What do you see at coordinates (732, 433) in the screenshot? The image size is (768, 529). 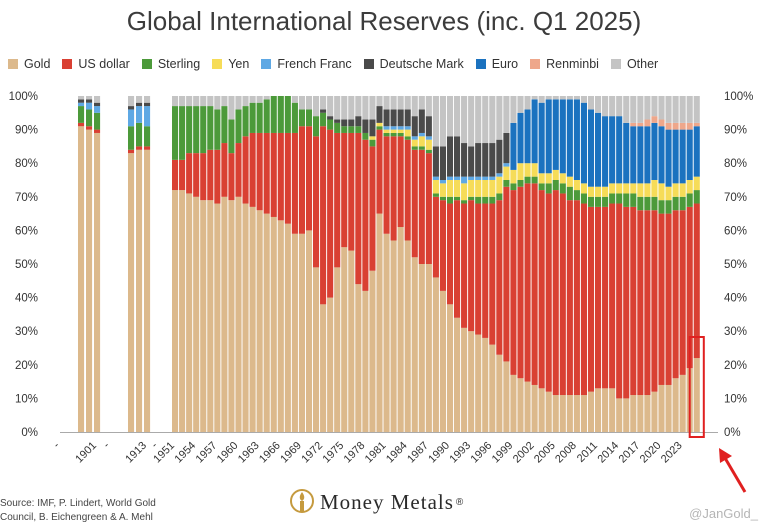 I see `y-tick-label-right: 0%` at bounding box center [732, 433].